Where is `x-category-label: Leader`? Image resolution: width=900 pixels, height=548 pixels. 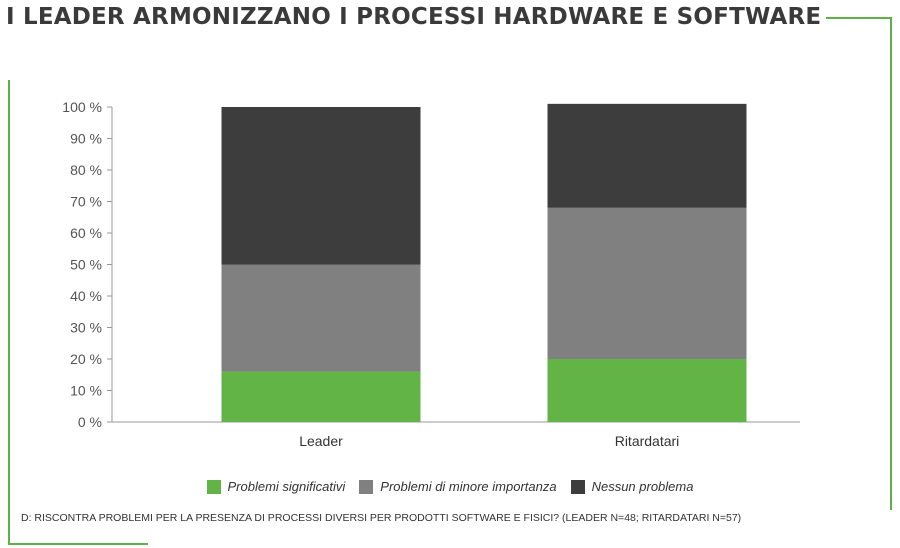
x-category-label: Leader is located at coordinates (321, 441).